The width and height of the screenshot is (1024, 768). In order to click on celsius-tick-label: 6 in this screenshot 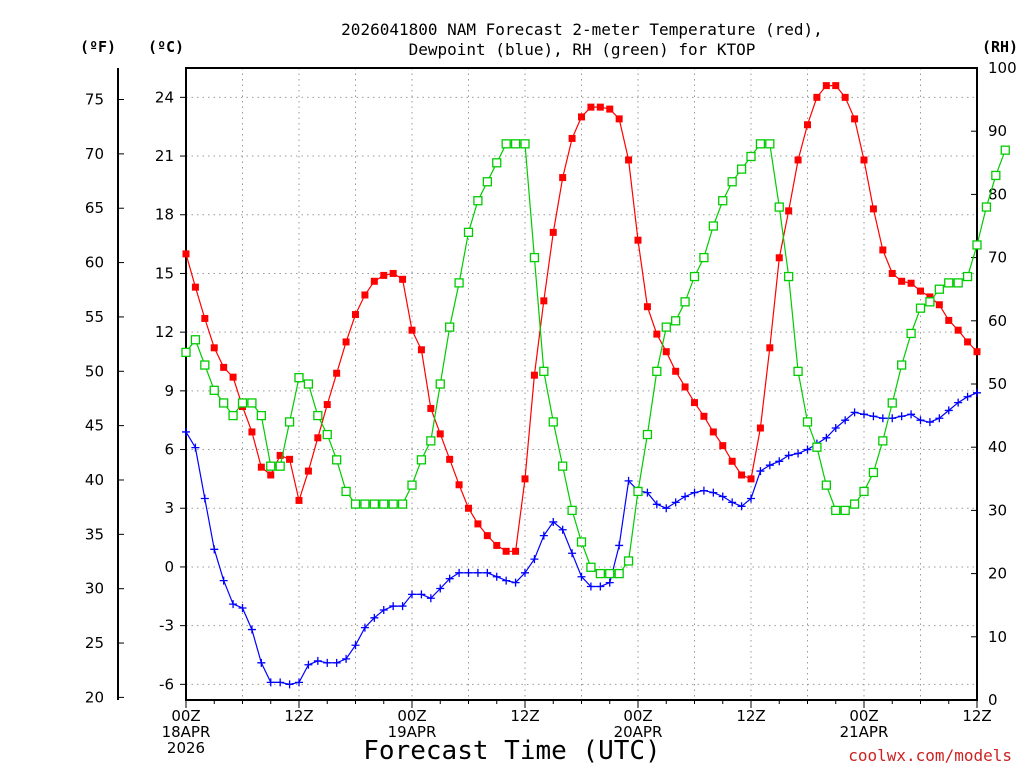, I will do `click(169, 450)`.